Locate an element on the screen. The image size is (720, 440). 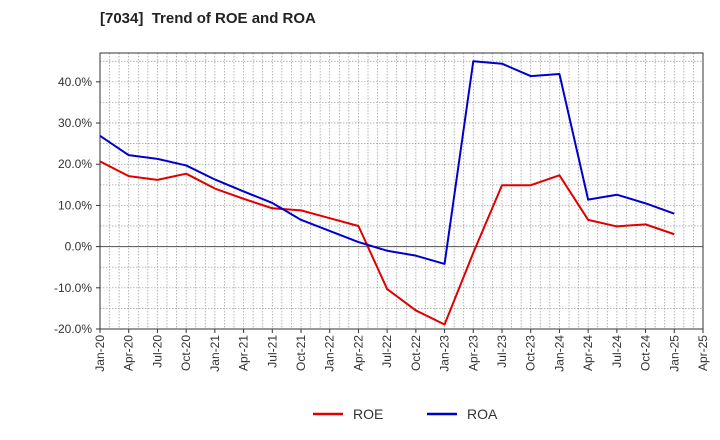
x-tick-label: Jan-25 is located at coordinates (674, 353).